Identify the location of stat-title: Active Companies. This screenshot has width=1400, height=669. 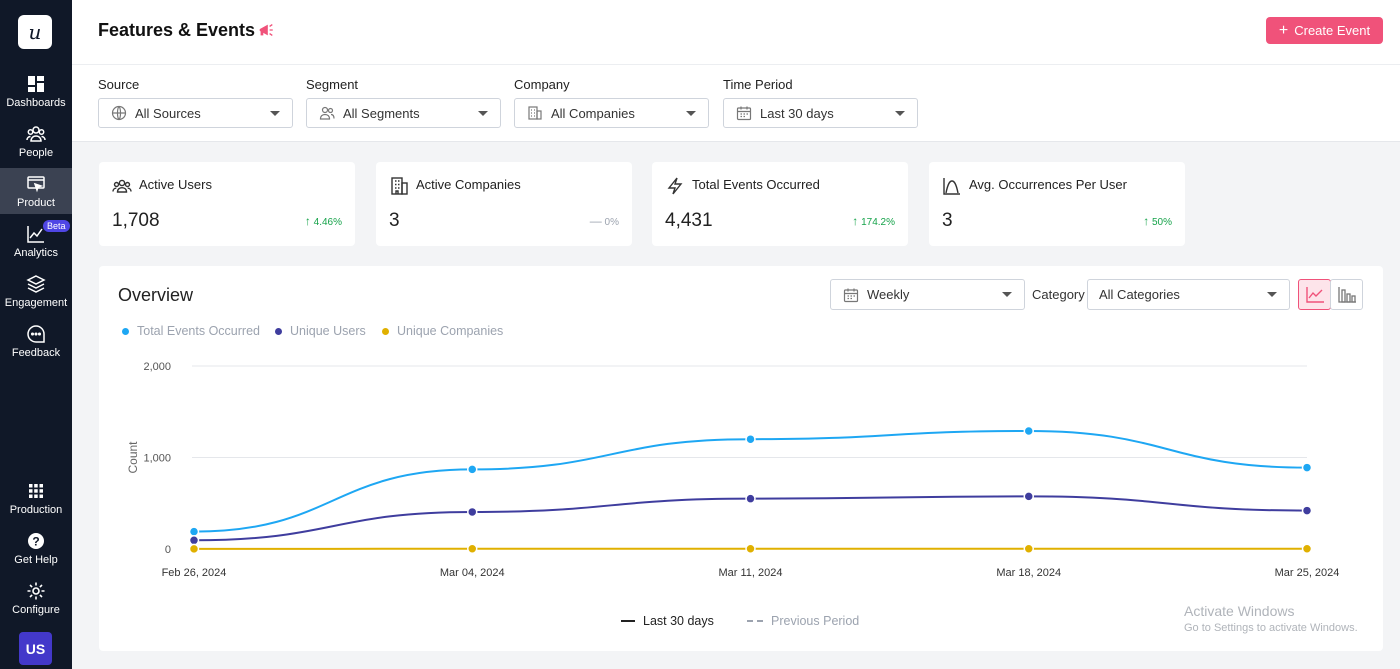
(468, 184).